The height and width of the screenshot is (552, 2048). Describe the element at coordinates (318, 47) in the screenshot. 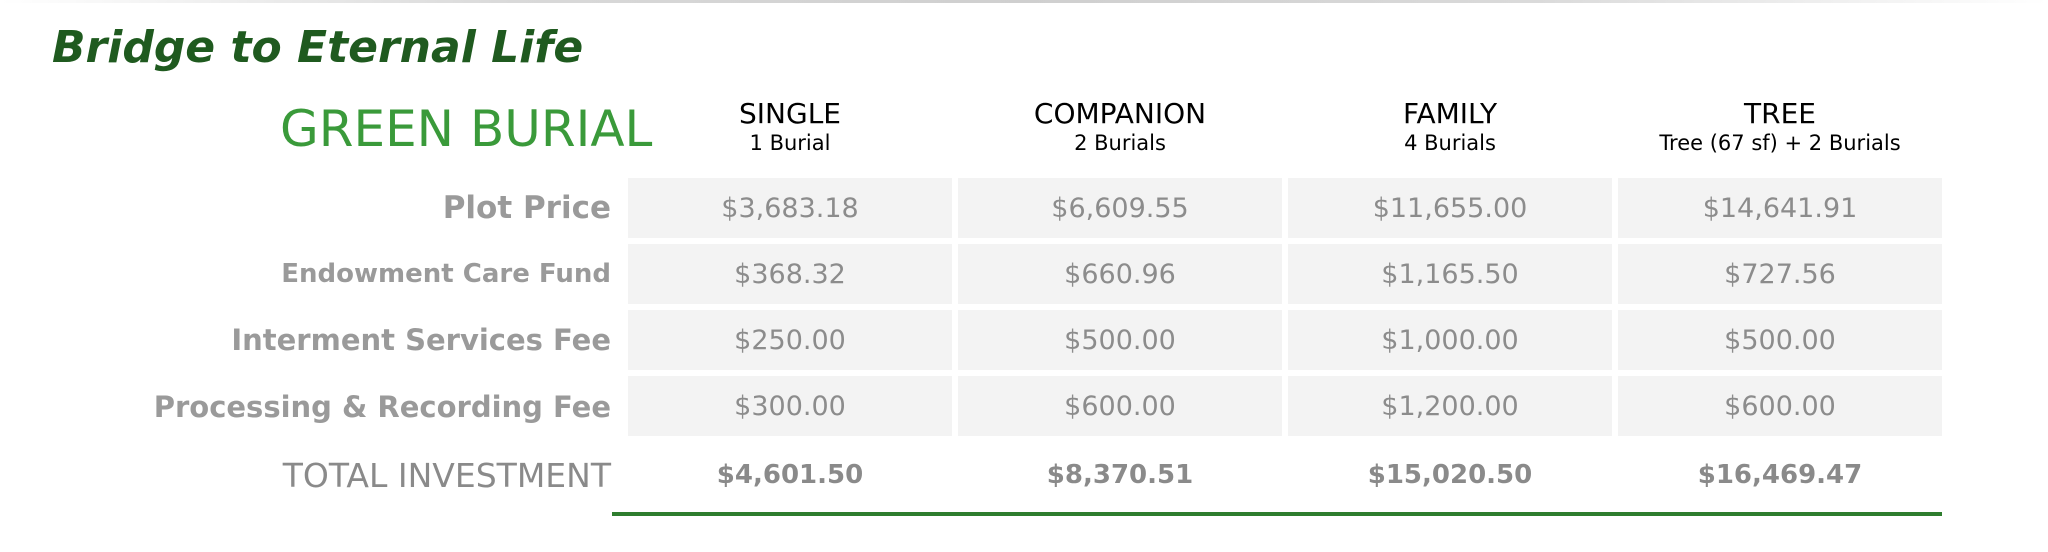

I see `page-title: Bridge to Eternal Life` at that location.